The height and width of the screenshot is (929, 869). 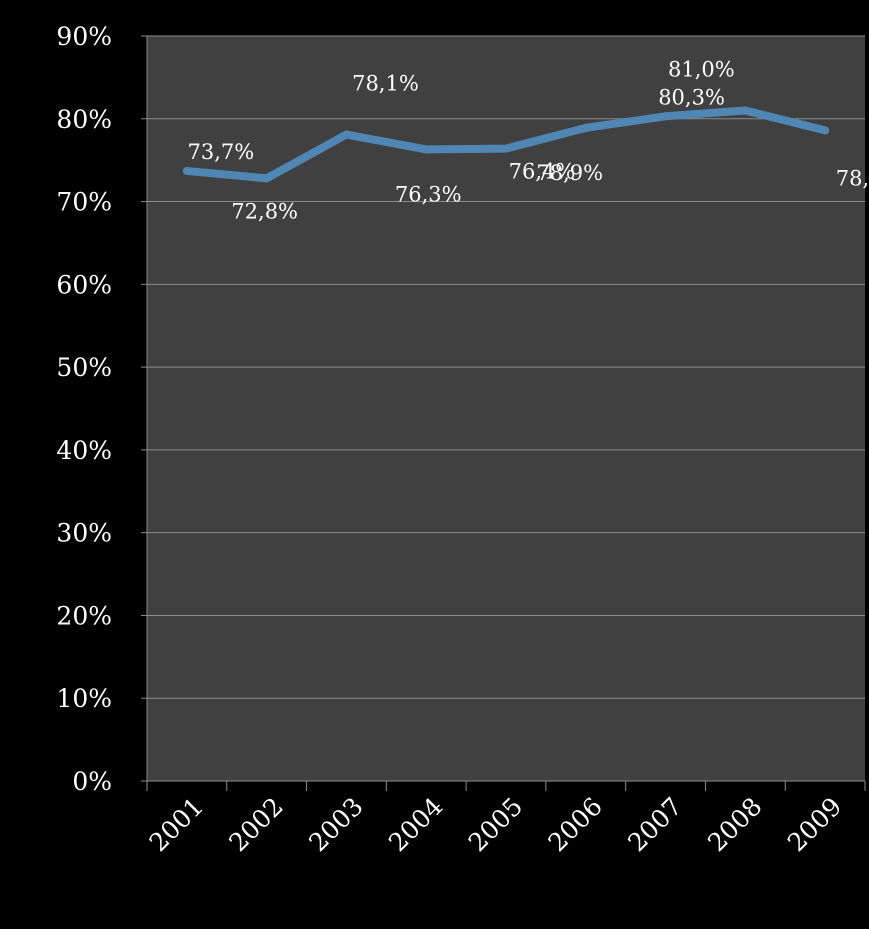 I want to click on data-label: 76,3%, so click(x=428, y=194).